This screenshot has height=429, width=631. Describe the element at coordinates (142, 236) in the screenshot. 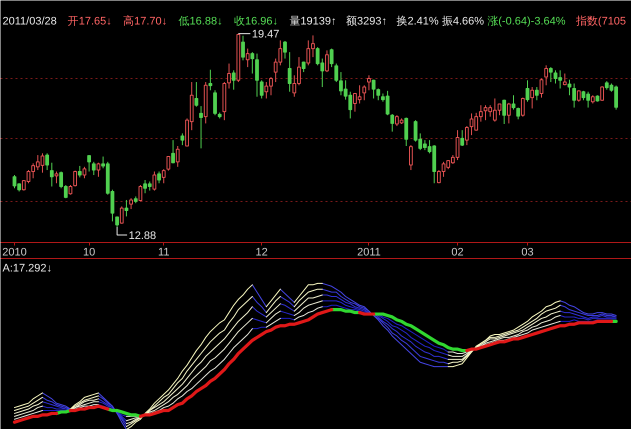

I see `annotation: 12.88` at that location.